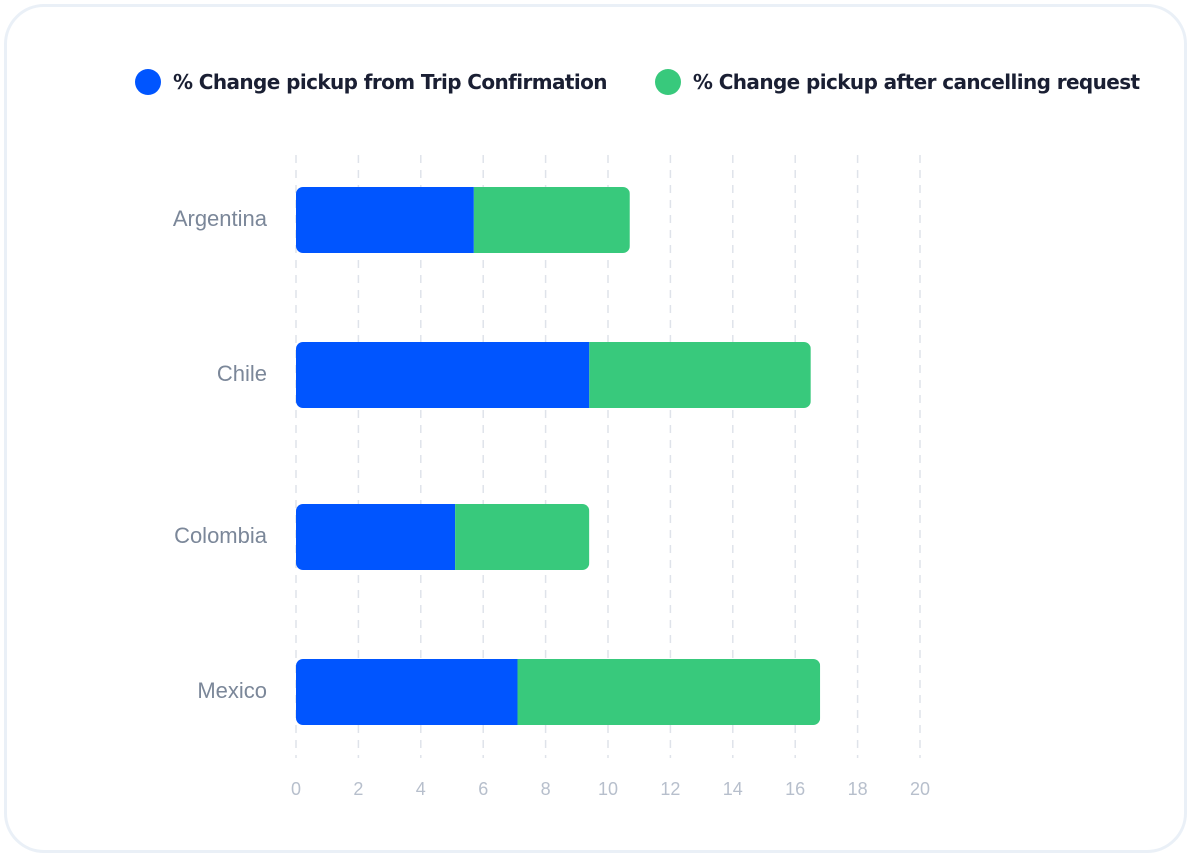 Image resolution: width=1195 pixels, height=861 pixels. What do you see at coordinates (421, 789) in the screenshot?
I see `x-tick-label: 4` at bounding box center [421, 789].